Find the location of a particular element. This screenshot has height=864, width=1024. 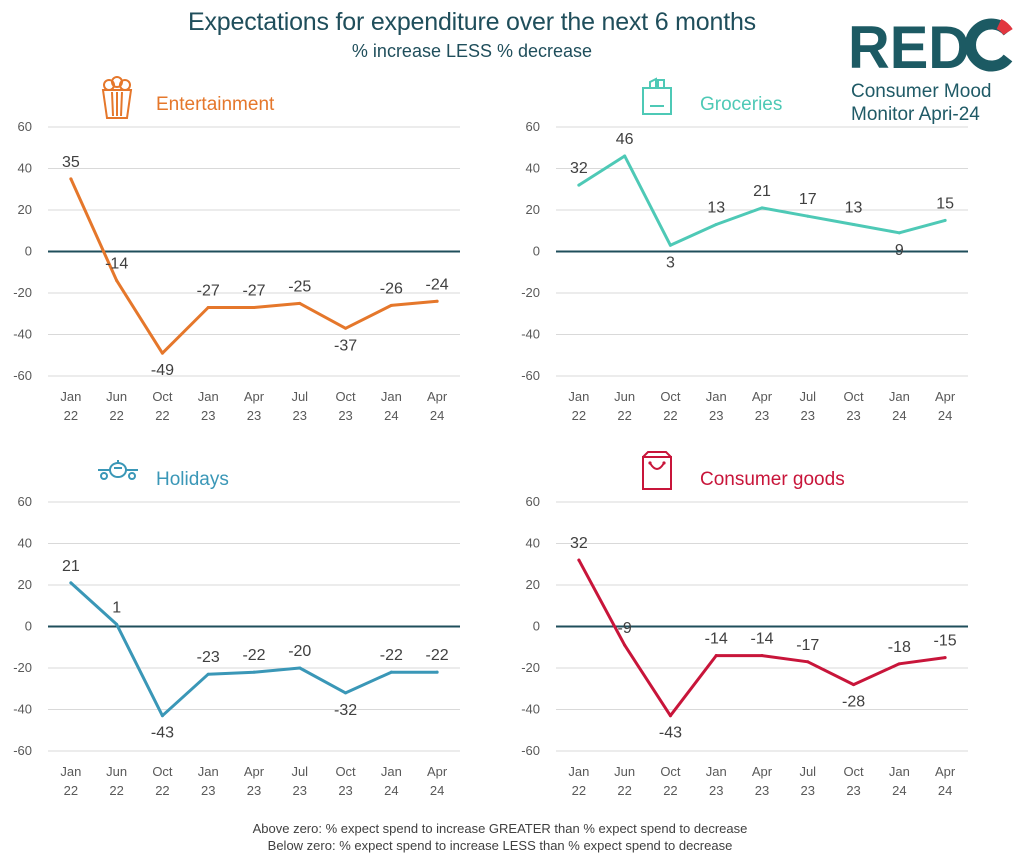

holidays-ytick-label: -60 is located at coordinates (22, 750).